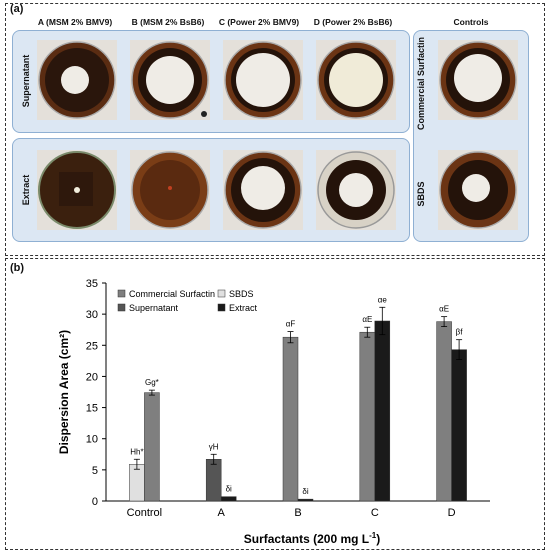 The image size is (550, 554). I want to click on dish-photo-supernatant-b, so click(170, 80).